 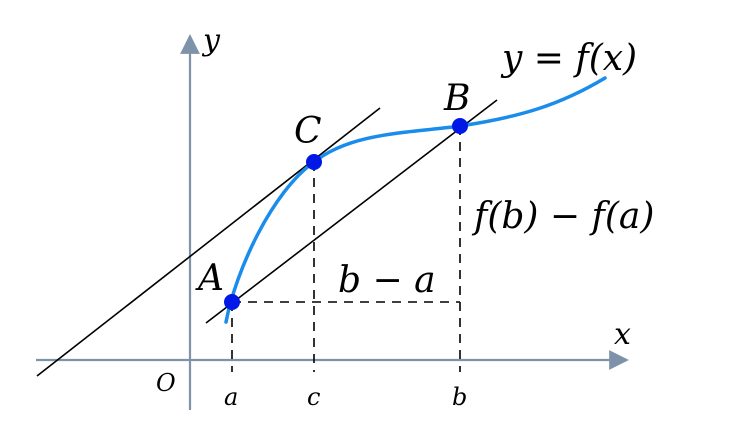 I want to click on tick-label-c: c, so click(x=313, y=397).